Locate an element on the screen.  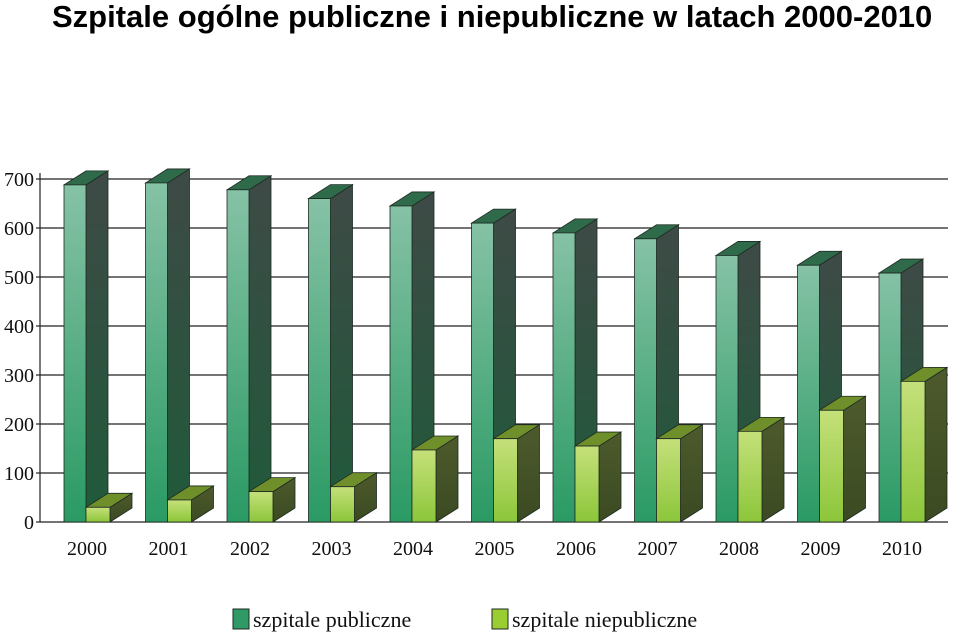
y-tick-label: 100 is located at coordinates (19, 474).